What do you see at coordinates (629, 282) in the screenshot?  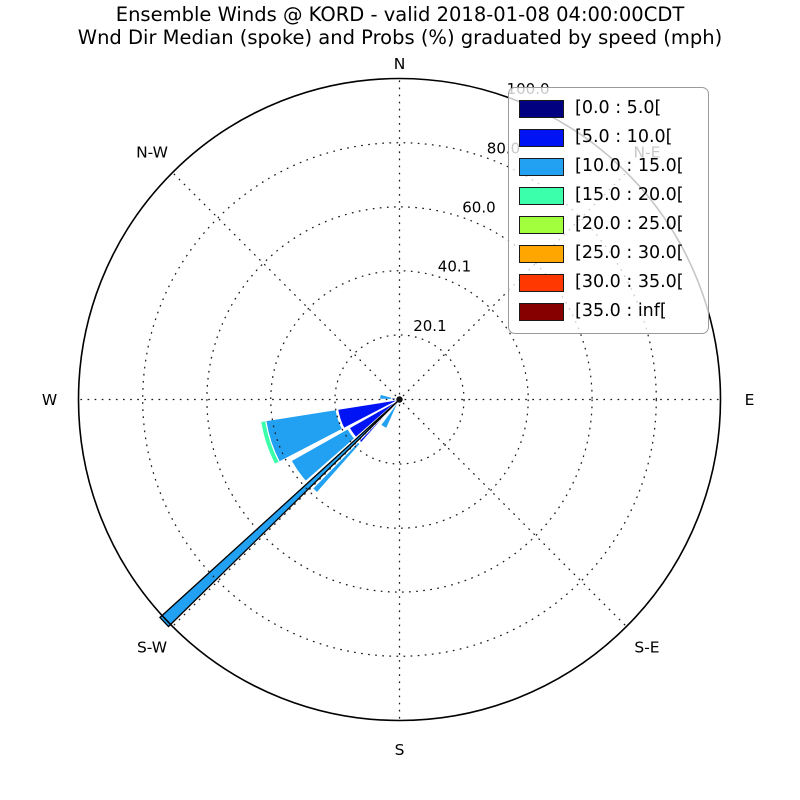 I see `legend-label: [30.0 : 35.0[` at bounding box center [629, 282].